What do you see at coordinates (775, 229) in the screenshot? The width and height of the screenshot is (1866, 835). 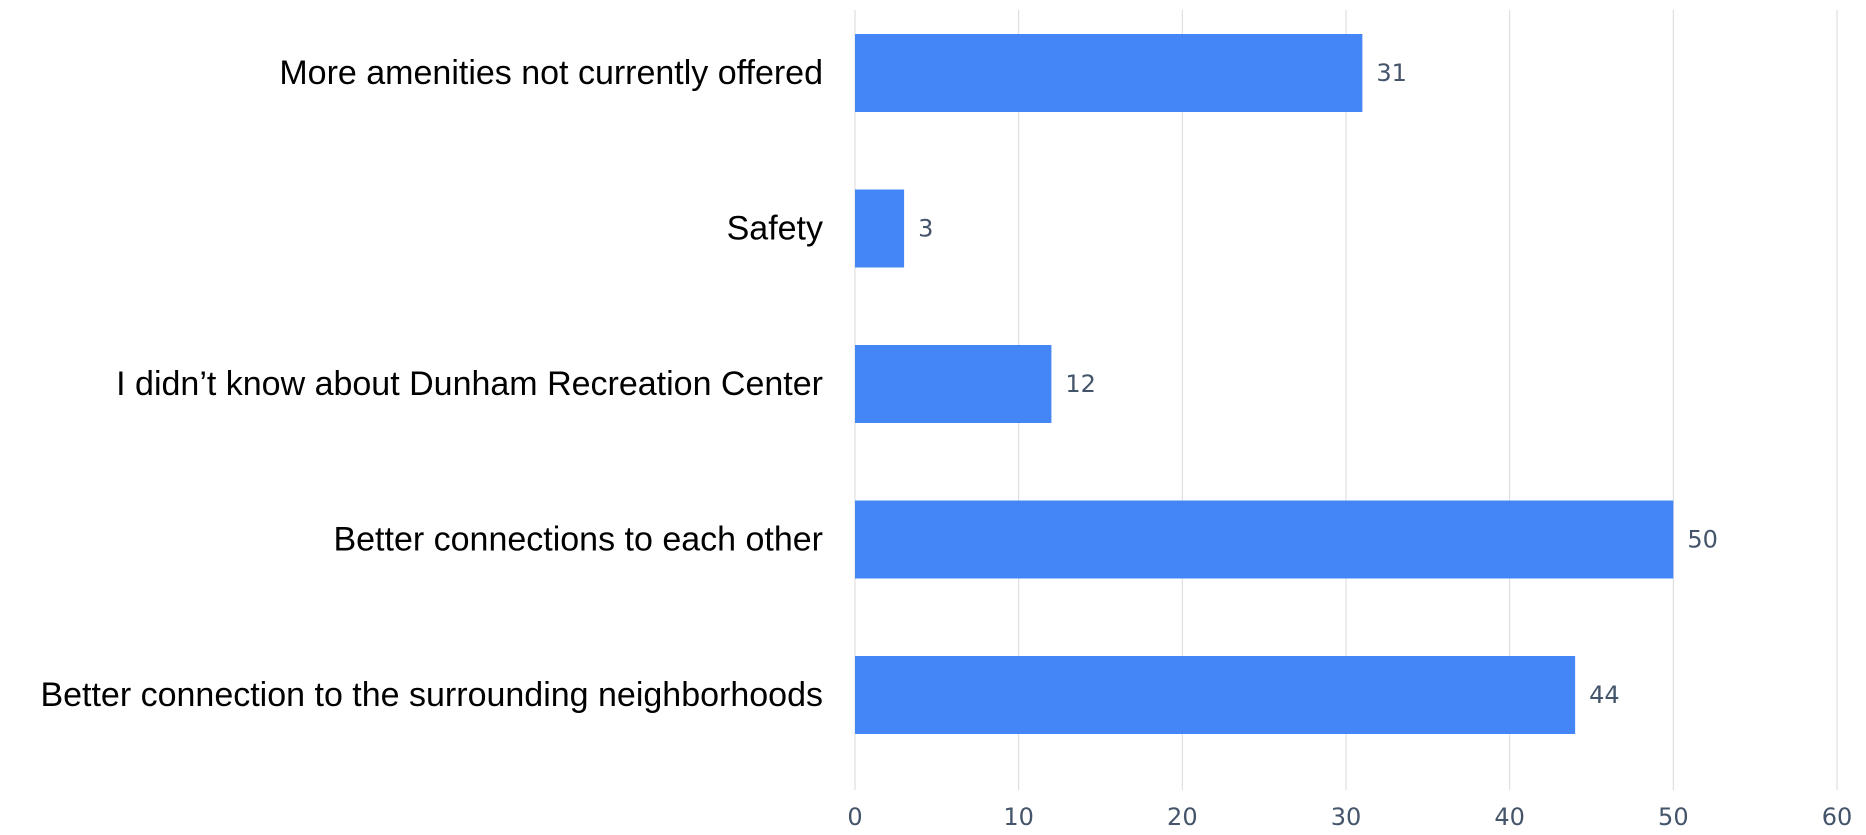 I see `category-label: Safety` at bounding box center [775, 229].